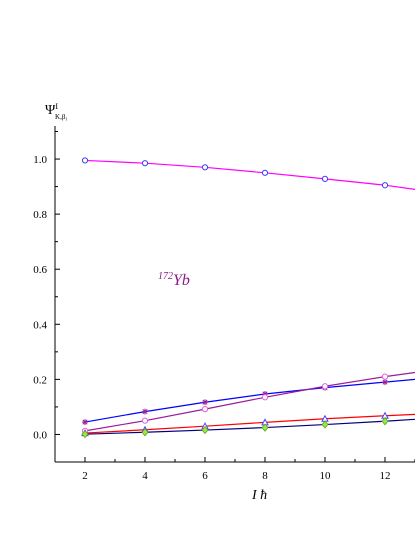 The image size is (415, 537). Describe the element at coordinates (326, 476) in the screenshot. I see `x-tick-label: 10` at that location.